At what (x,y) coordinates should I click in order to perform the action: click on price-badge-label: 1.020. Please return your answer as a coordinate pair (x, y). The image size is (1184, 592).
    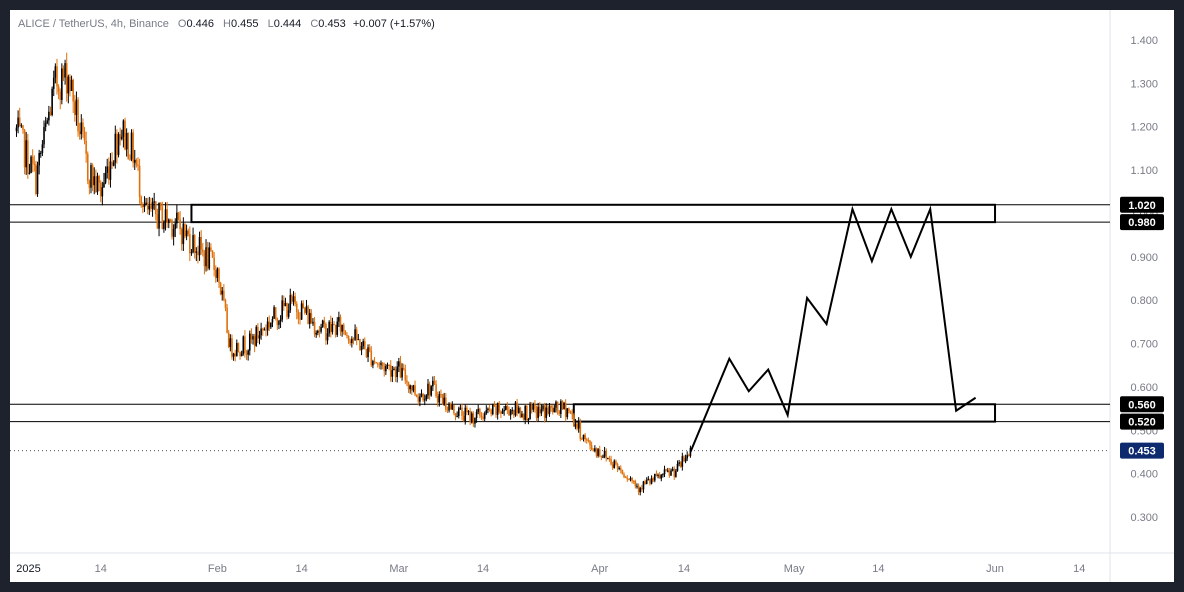
    Looking at the image, I should click on (1142, 206).